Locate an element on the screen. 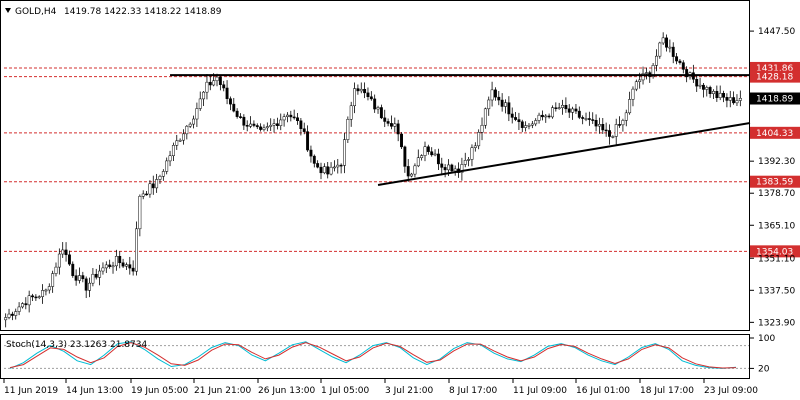 The height and width of the screenshot is (400, 800). collapse-triangle-icon is located at coordinates (8, 10).